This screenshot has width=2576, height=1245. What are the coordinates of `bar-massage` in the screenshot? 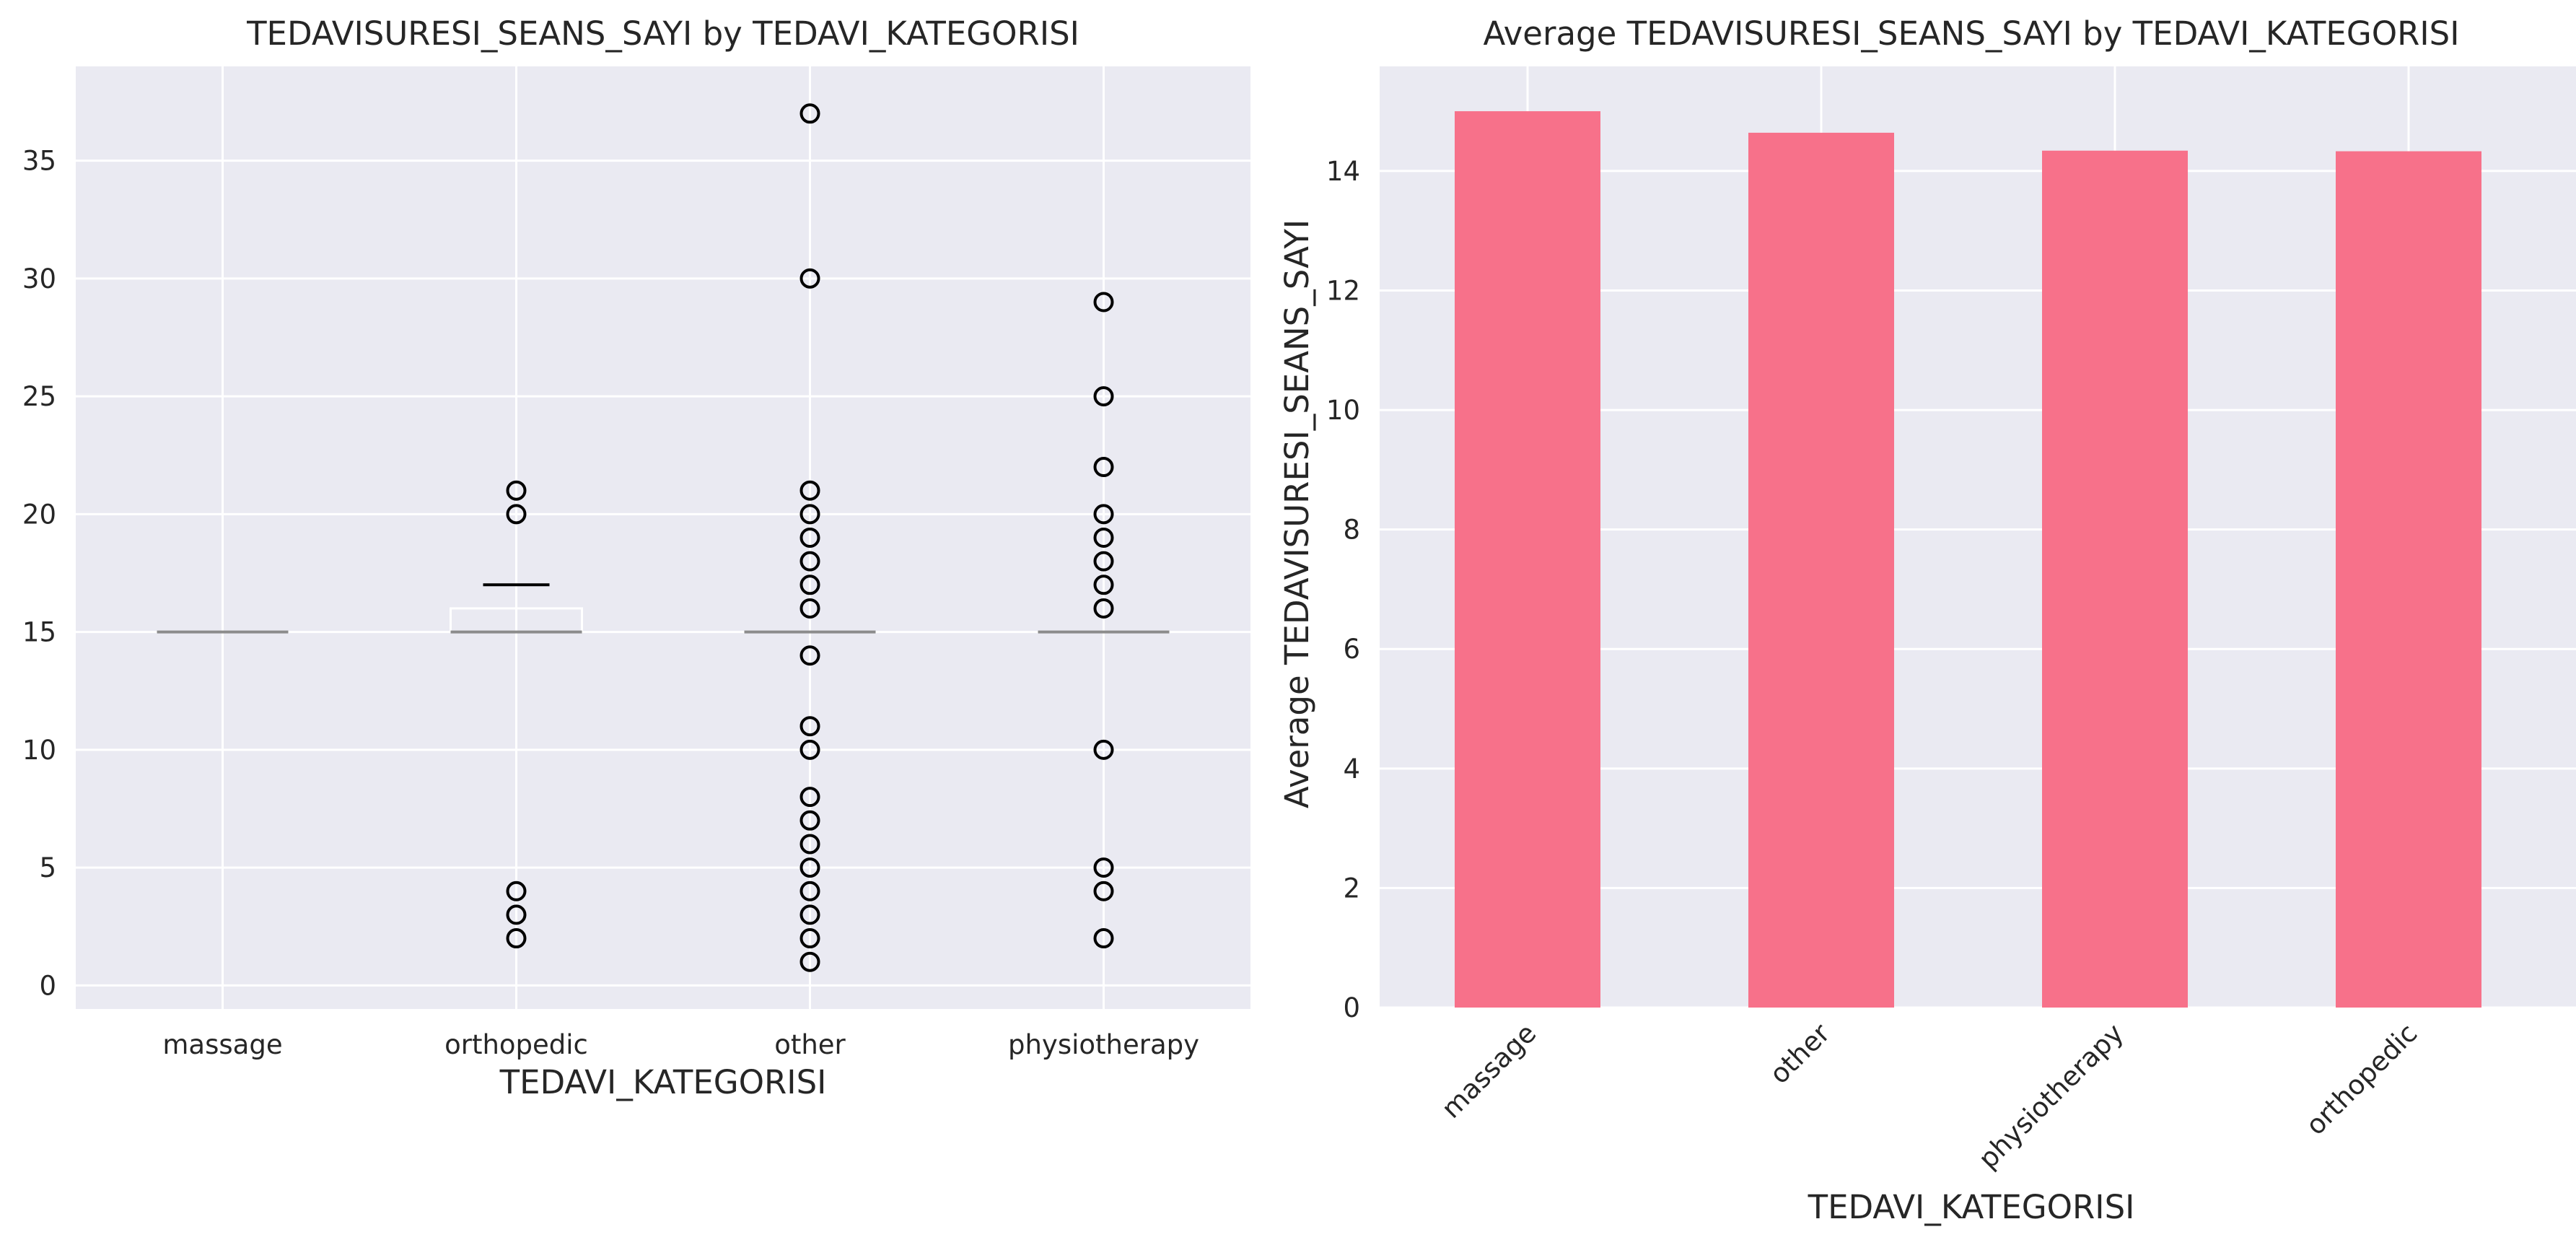 It's located at (1528, 559).